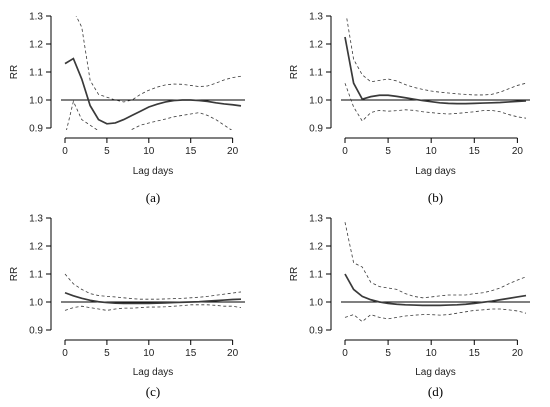  I want to click on panel-label: (c), so click(153, 391).